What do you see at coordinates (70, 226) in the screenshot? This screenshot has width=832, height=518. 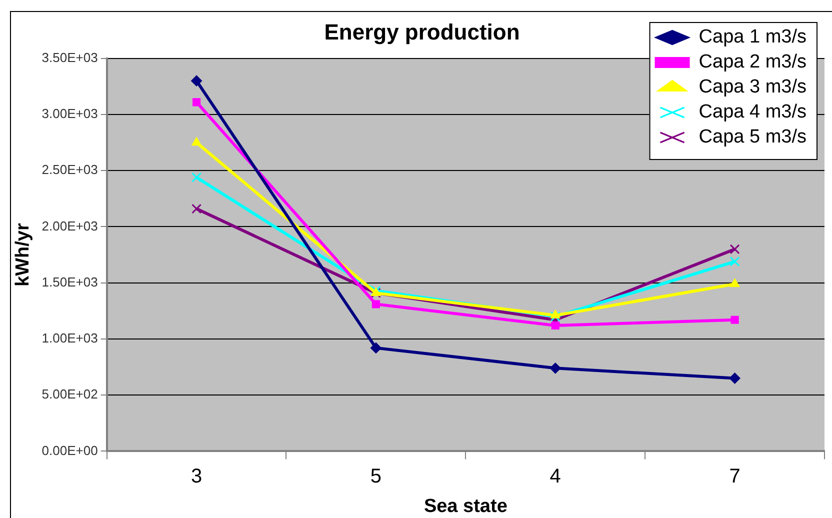 I see `y-tick-label: 2.00E+03` at bounding box center [70, 226].